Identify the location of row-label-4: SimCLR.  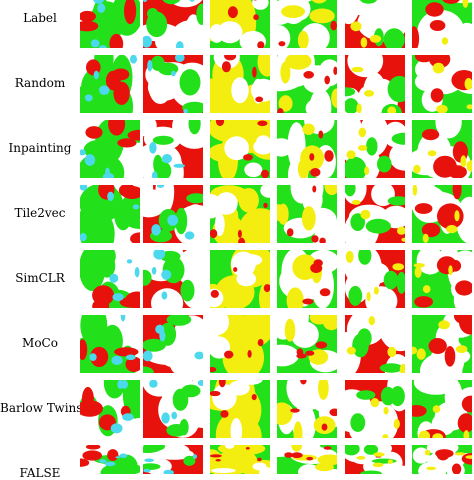
(40, 278).